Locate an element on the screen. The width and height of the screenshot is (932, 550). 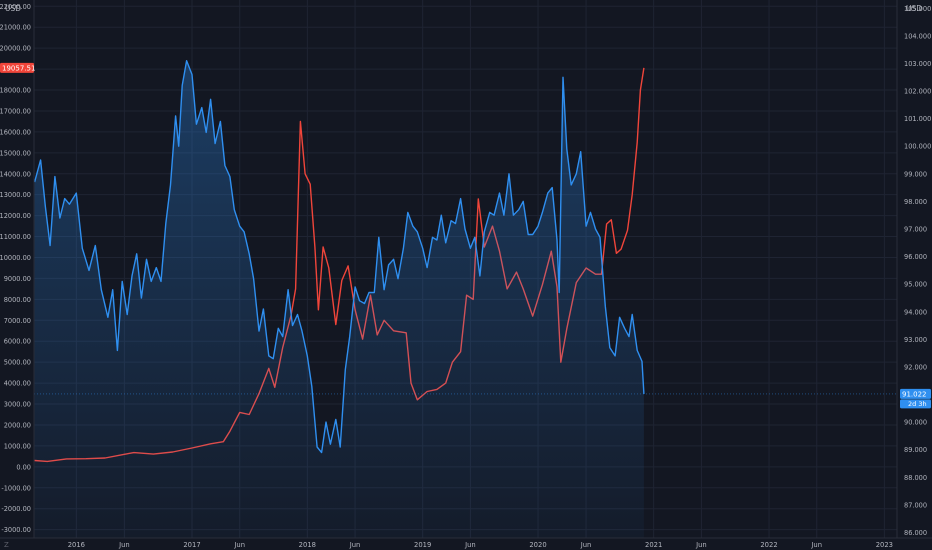
right-tick-label: 93.000 is located at coordinates (915, 340).